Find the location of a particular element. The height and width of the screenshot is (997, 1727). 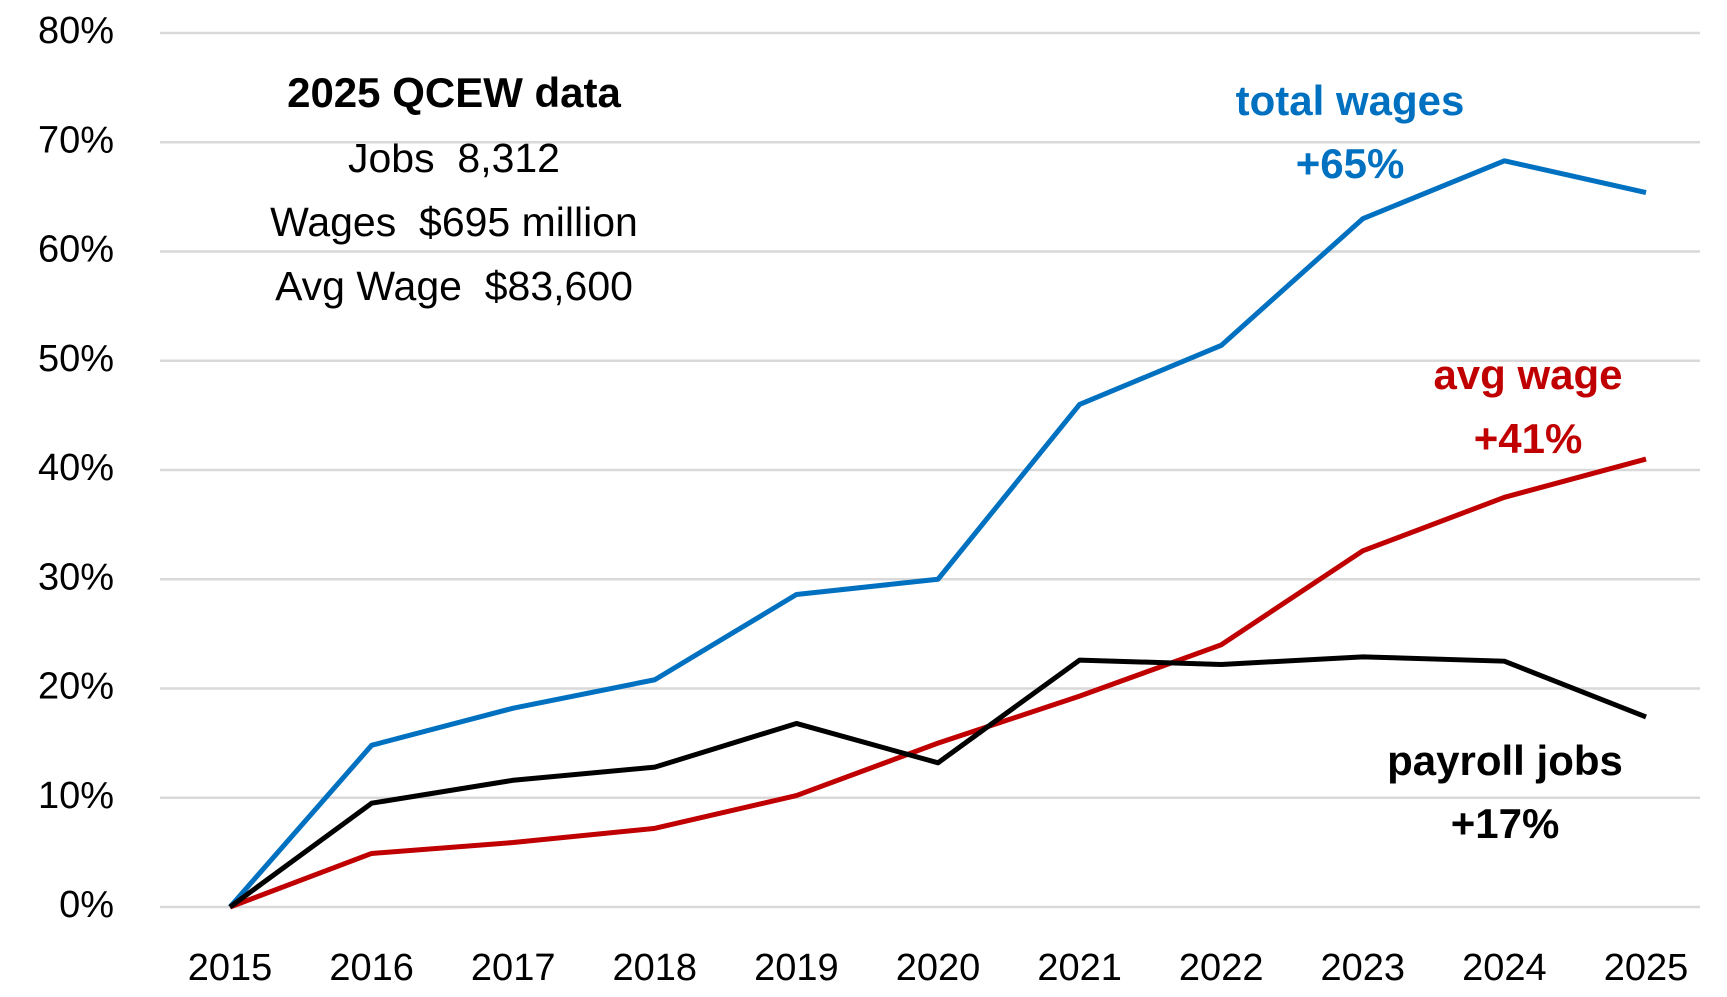

annotation: Wages $695 million is located at coordinates (454, 222).